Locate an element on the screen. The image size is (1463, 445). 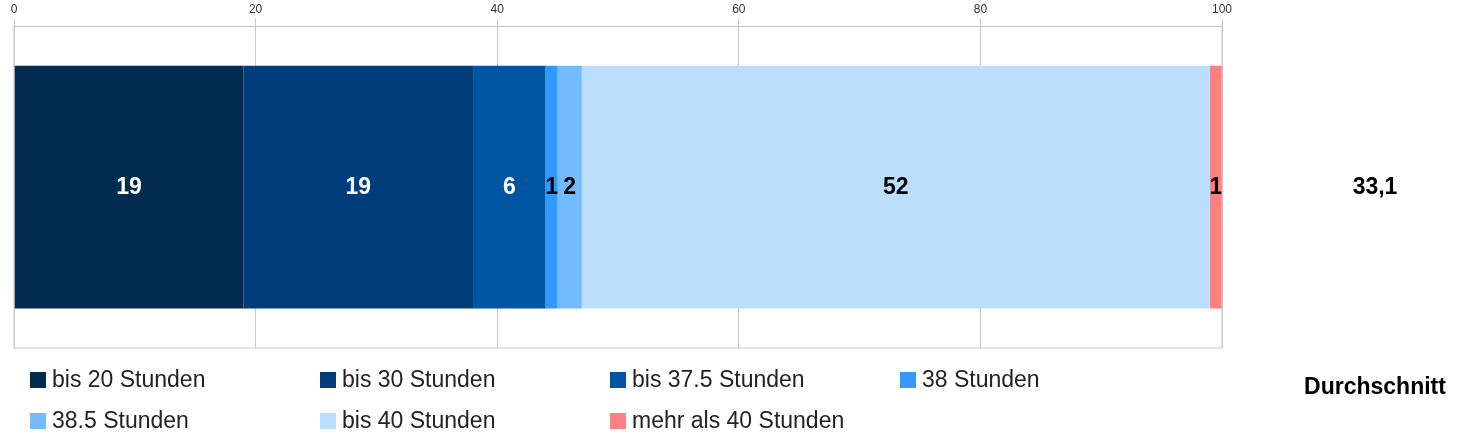
x-tick-label: 80 is located at coordinates (980, 8).